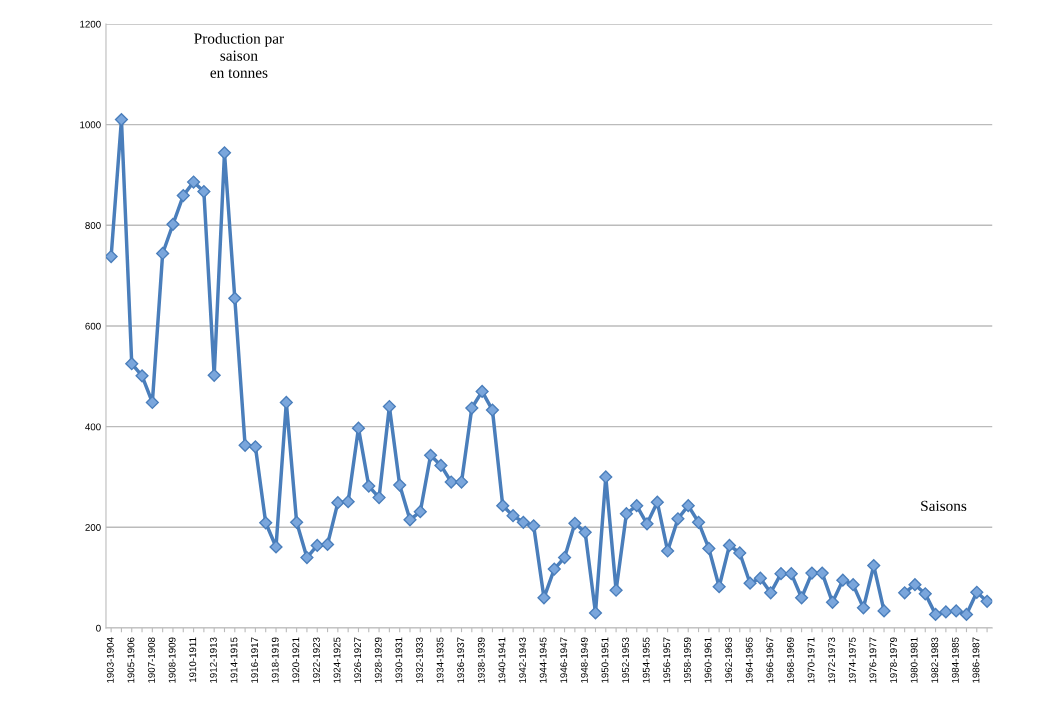  Describe the element at coordinates (296, 660) in the screenshot. I see `x-tick-label: 1920-1921` at that location.